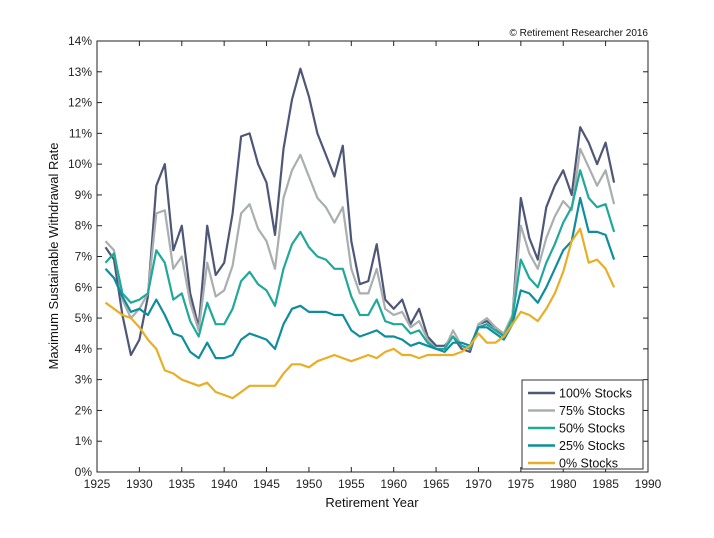  I want to click on y-tick-label: 12%, so click(80, 103).